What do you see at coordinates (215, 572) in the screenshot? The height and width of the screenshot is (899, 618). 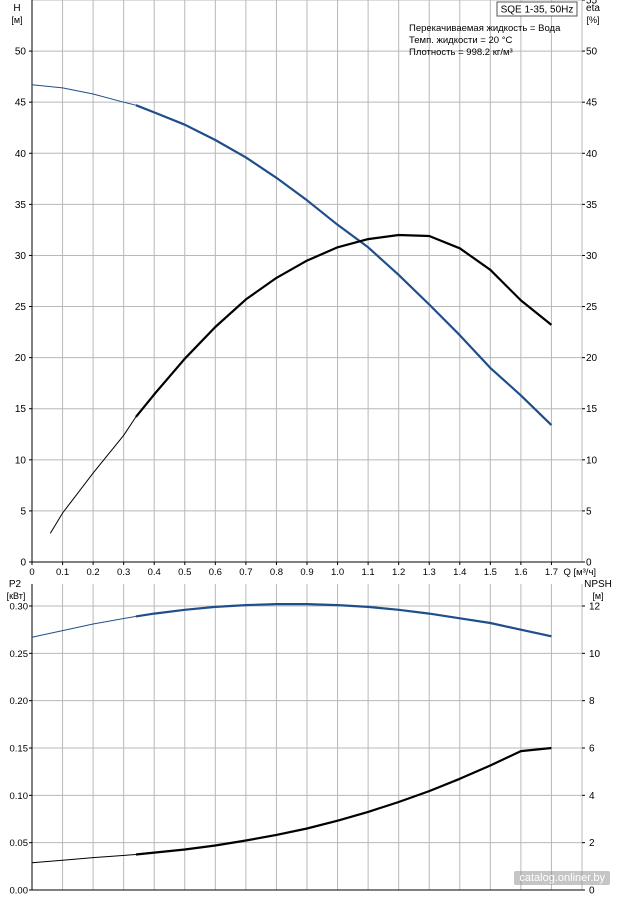 I see `x-tick-label: 0.6` at bounding box center [215, 572].